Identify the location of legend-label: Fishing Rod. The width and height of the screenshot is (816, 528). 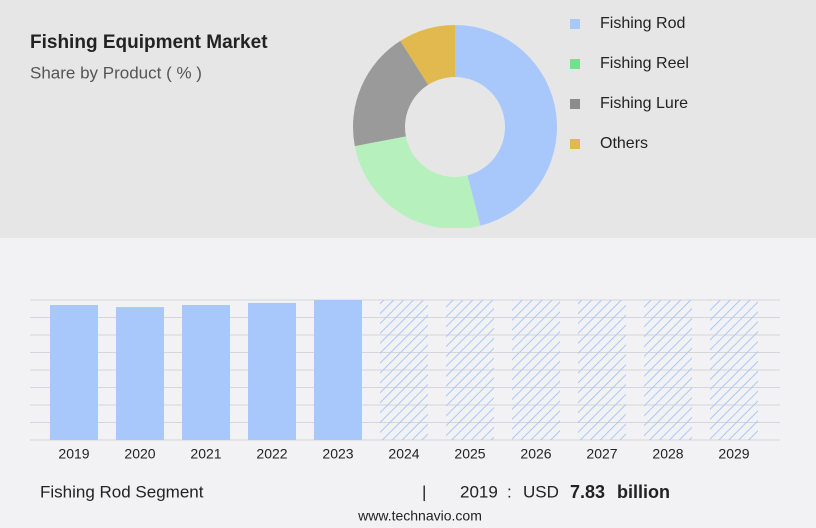
(642, 23).